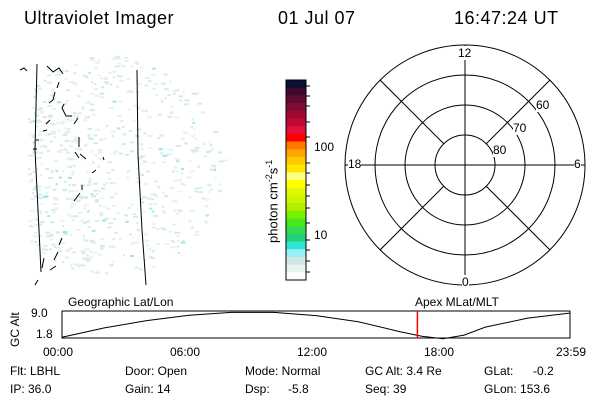  I want to click on glat-value: -0.2, so click(543, 371).